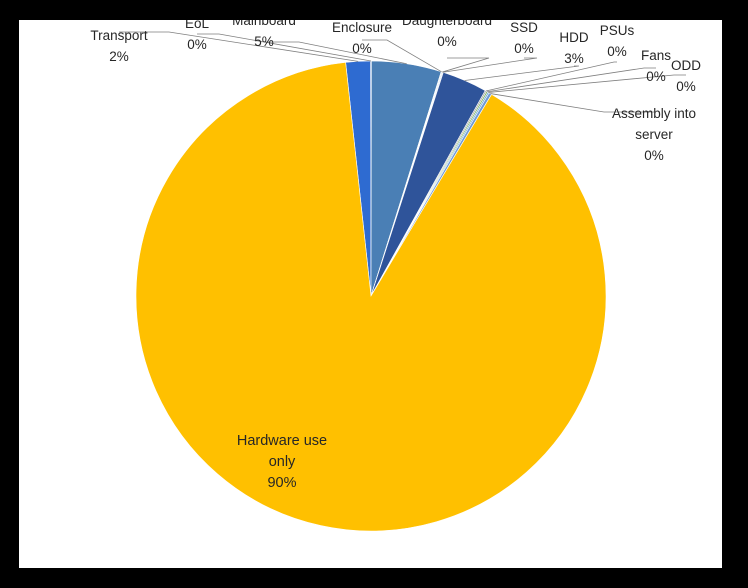 Image resolution: width=748 pixels, height=588 pixels. I want to click on data-label: HDD 3%, so click(573, 48).